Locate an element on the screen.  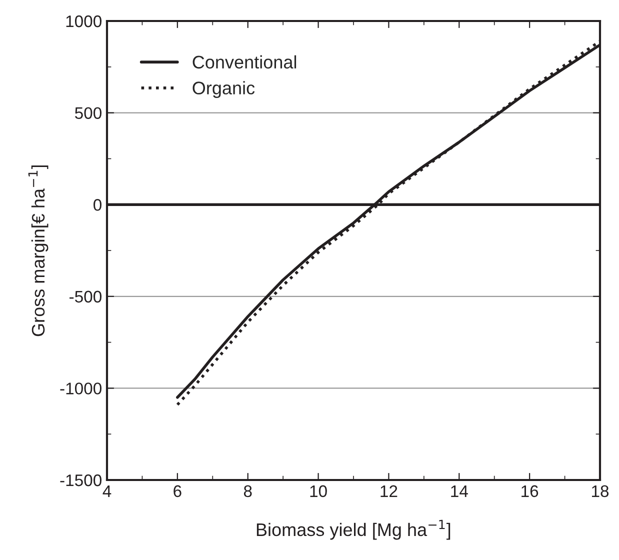
y-tick-label: 0 is located at coordinates (98, 205).